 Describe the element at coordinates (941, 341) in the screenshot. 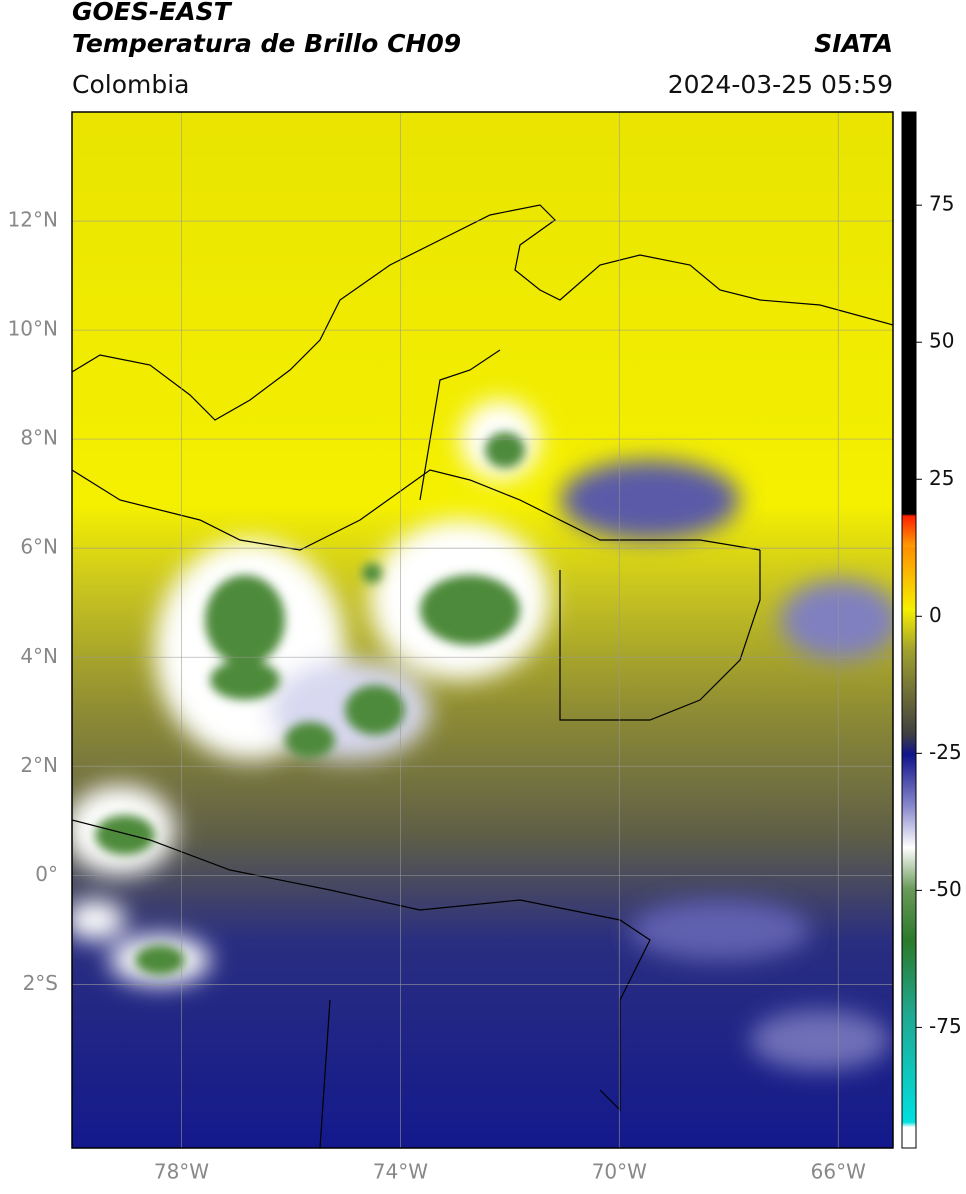

I see `colorbar-tick-label: 50` at that location.